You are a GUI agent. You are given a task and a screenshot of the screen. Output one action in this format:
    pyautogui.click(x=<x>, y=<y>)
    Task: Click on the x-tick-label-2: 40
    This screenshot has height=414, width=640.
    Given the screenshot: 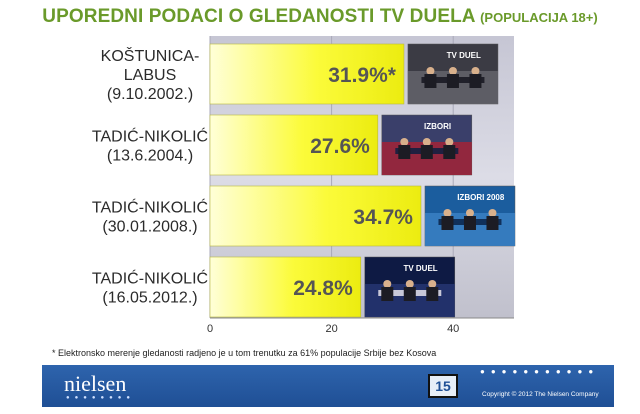 What is the action you would take?
    pyautogui.click(x=453, y=329)
    